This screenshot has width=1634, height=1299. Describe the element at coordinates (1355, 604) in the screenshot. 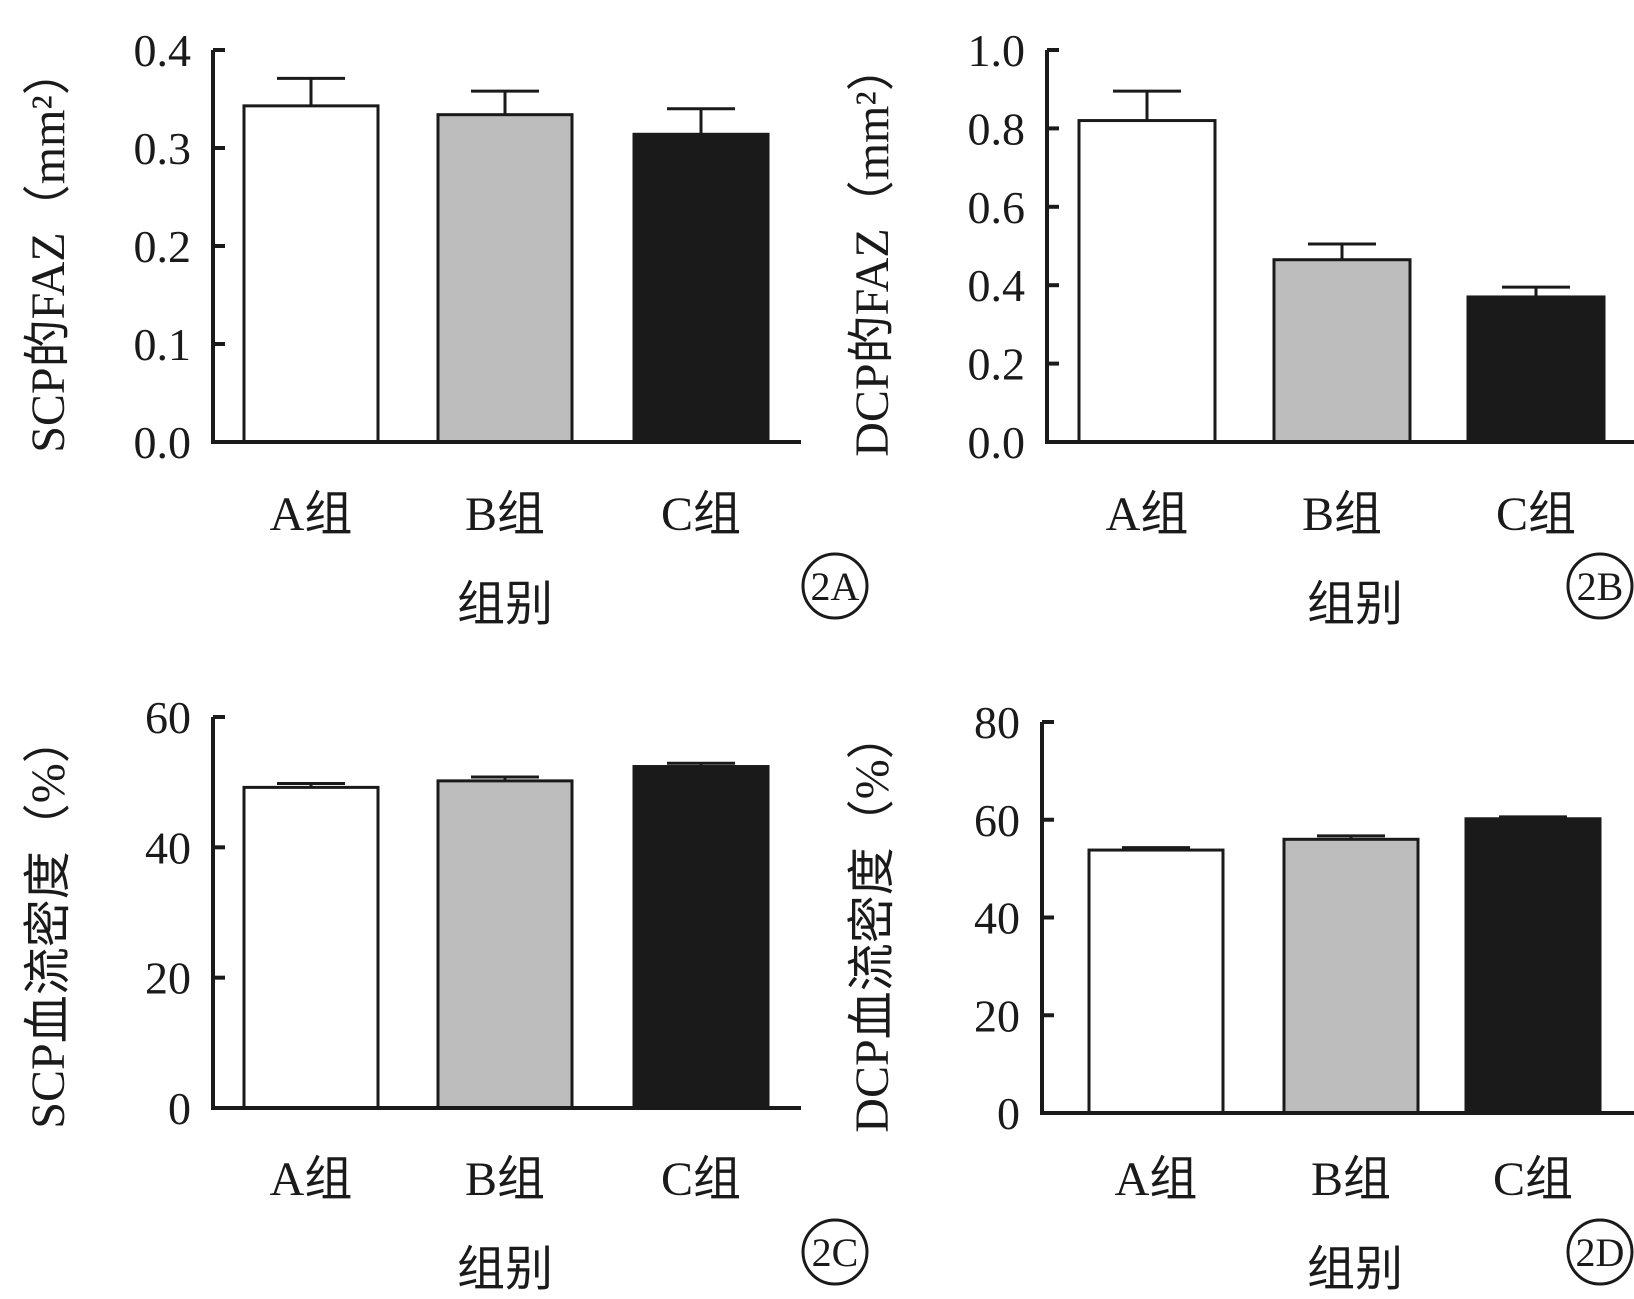

I see `x-axis-title-2b: 组别` at that location.